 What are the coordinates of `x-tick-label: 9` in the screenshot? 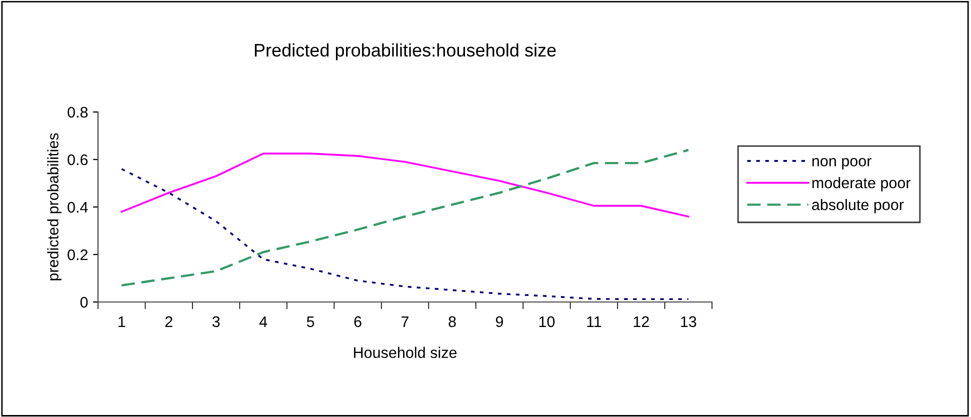 It's located at (499, 322).